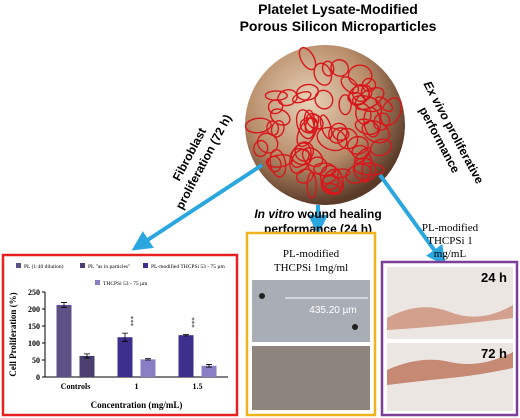 This screenshot has height=418, width=520. I want to click on x-tick-label: 1.5, so click(198, 386).